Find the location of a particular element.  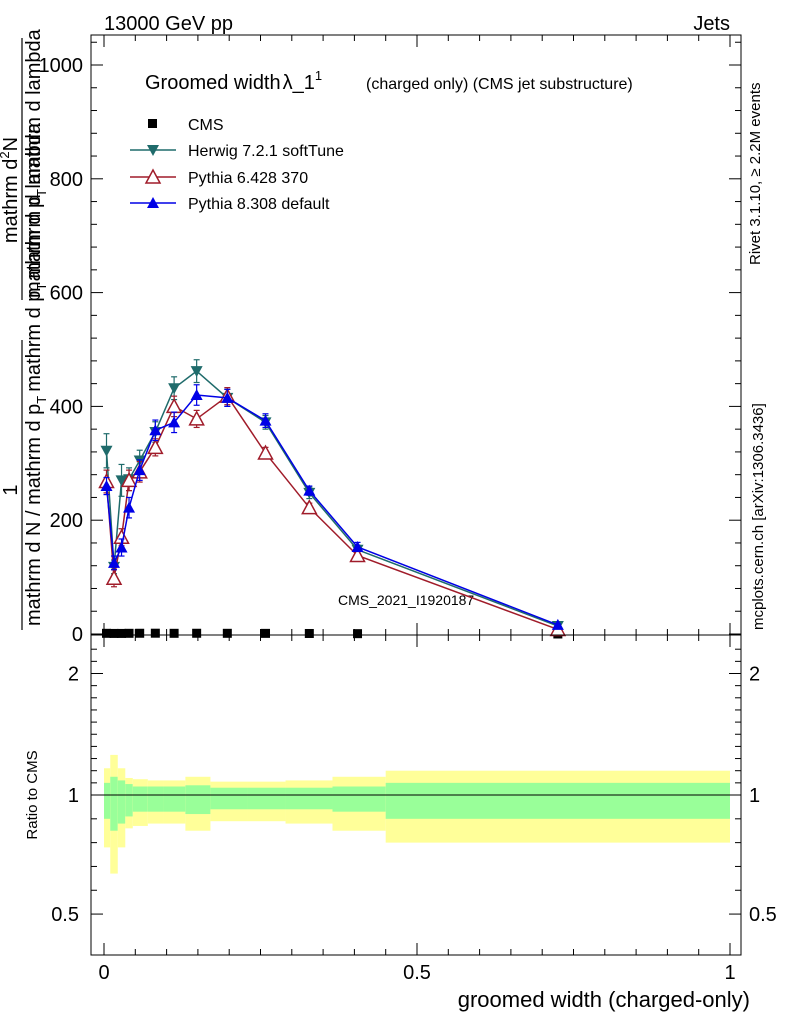

ratio-y-tick-label-left: 2 is located at coordinates (73, 675).